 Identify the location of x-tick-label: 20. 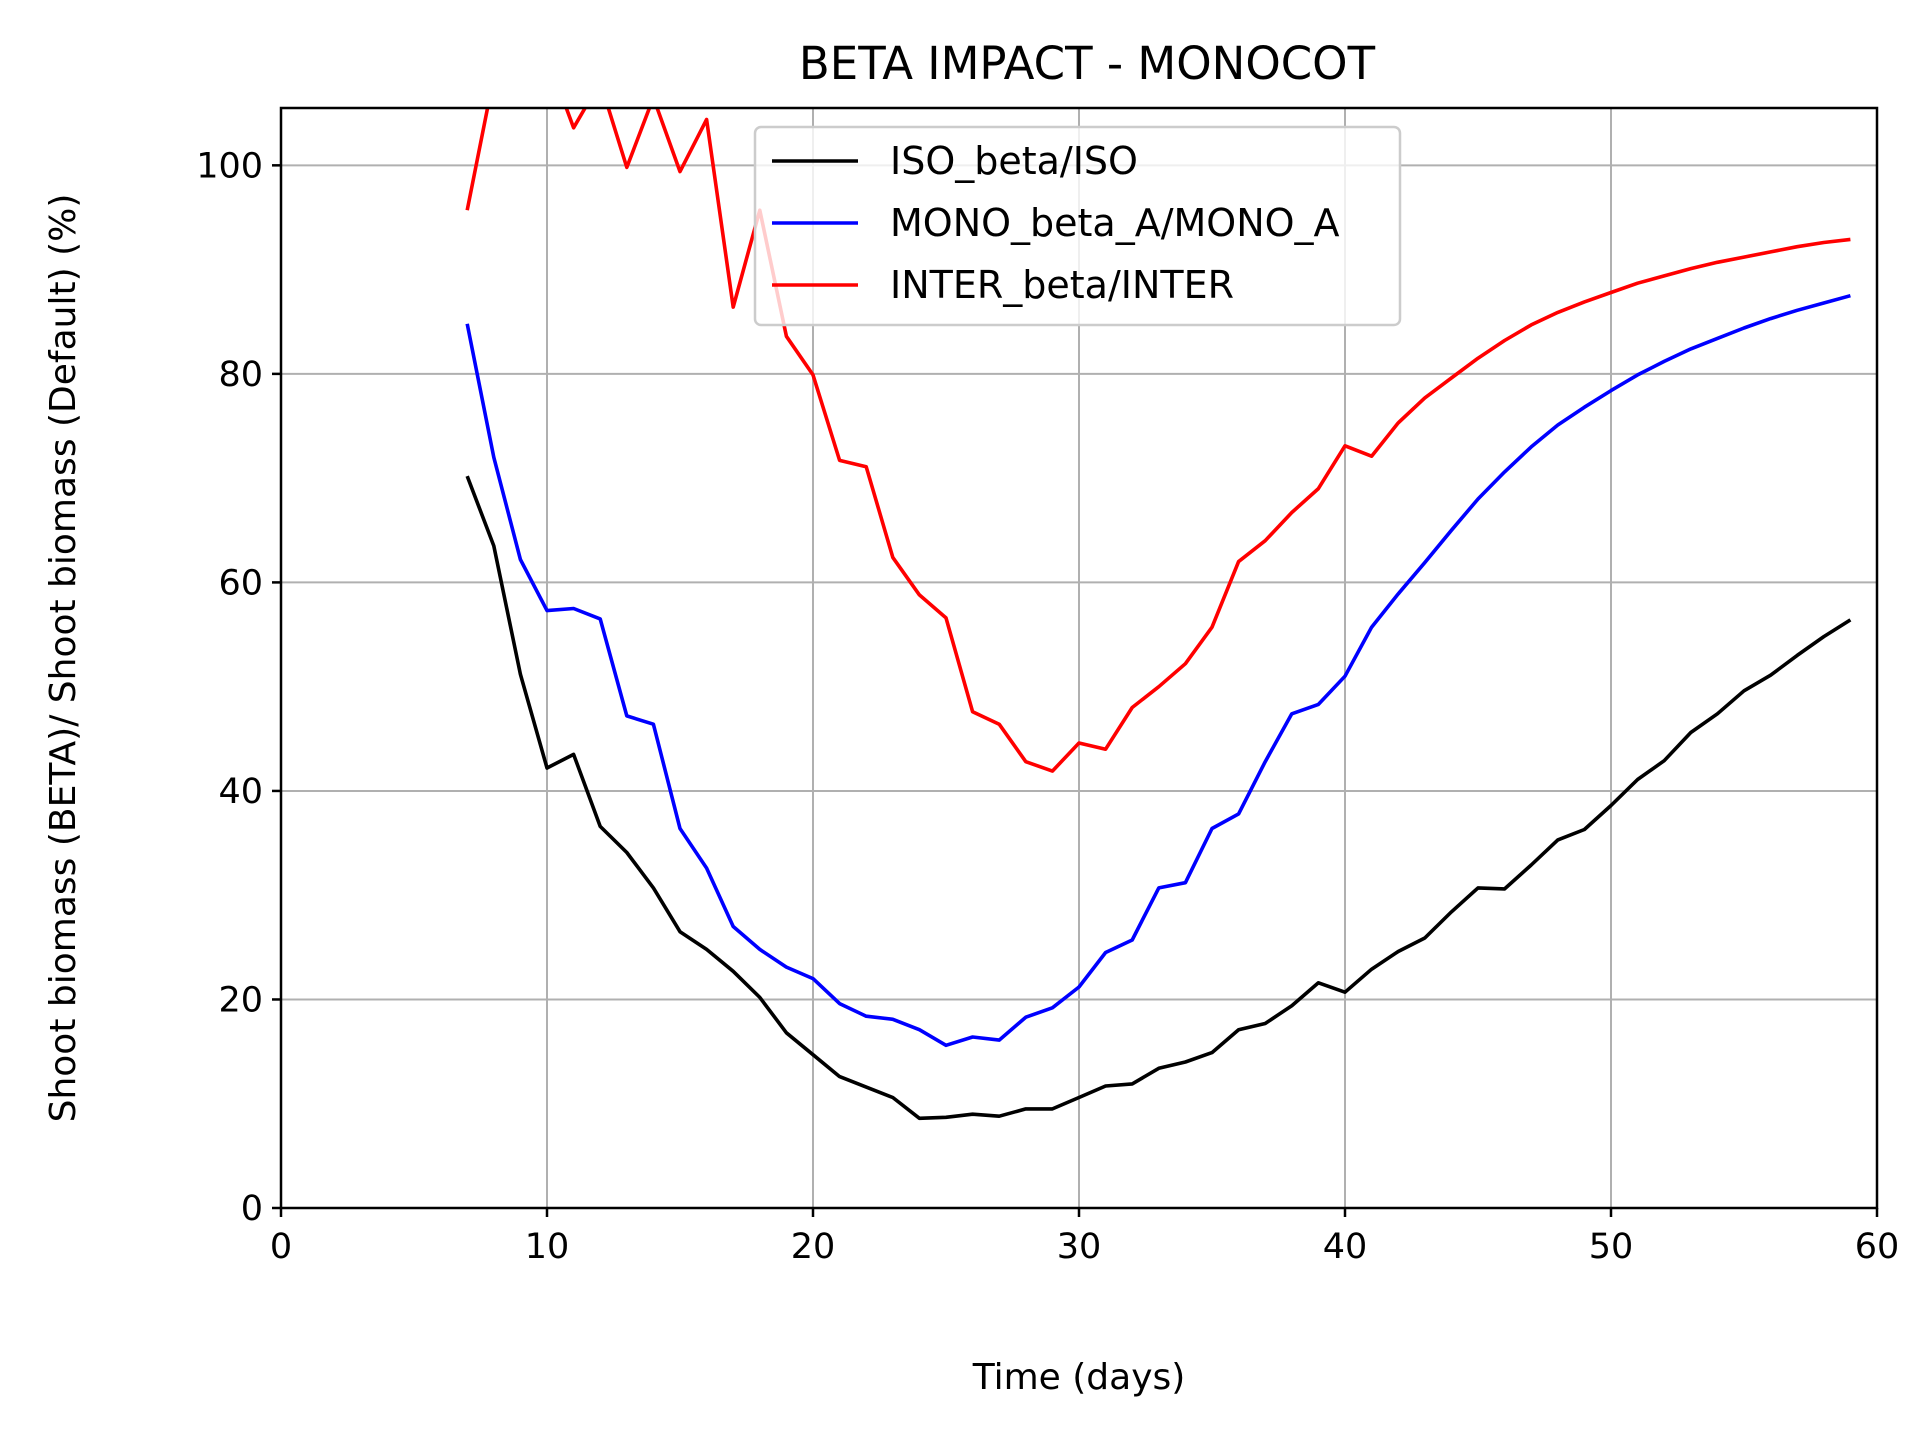
(813, 1247).